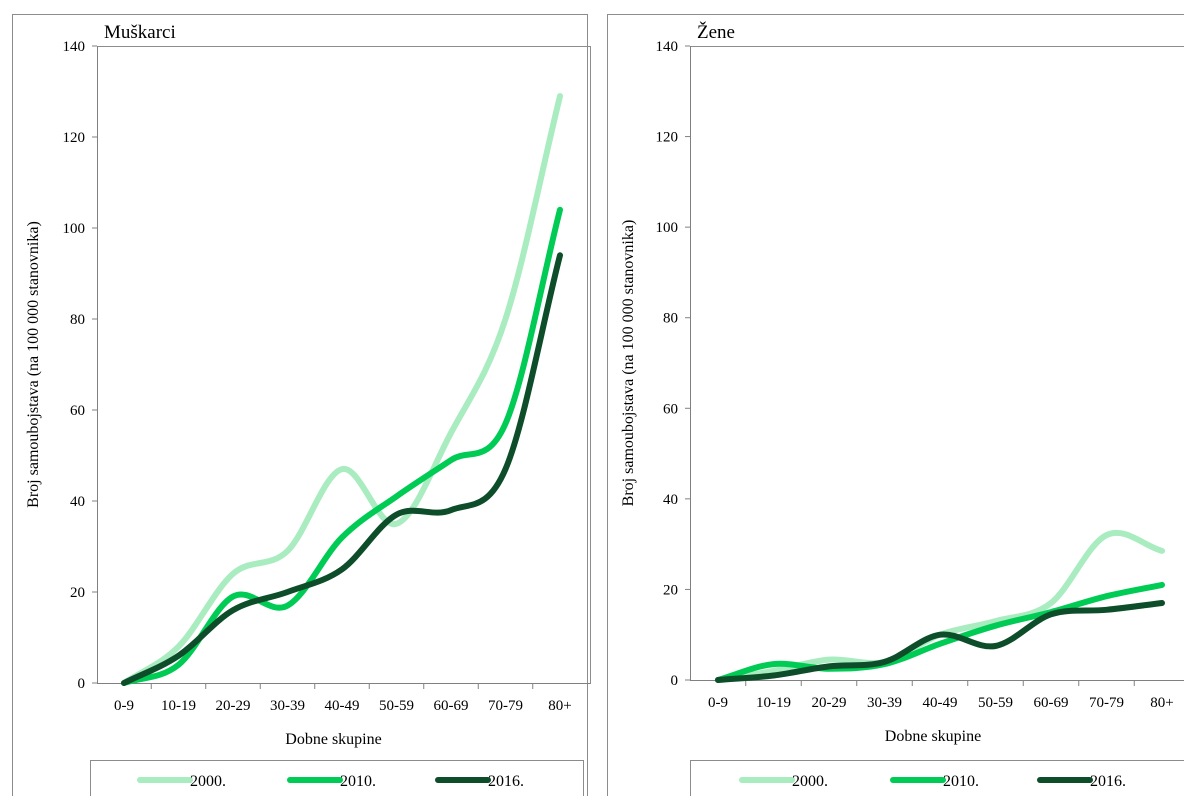  Describe the element at coordinates (716, 32) in the screenshot. I see `chart-title: Žene` at that location.